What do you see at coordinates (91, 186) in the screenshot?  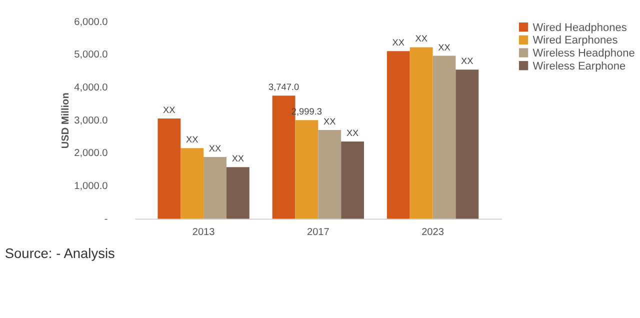 I see `y-tick-label: 1,000.0` at bounding box center [91, 186].